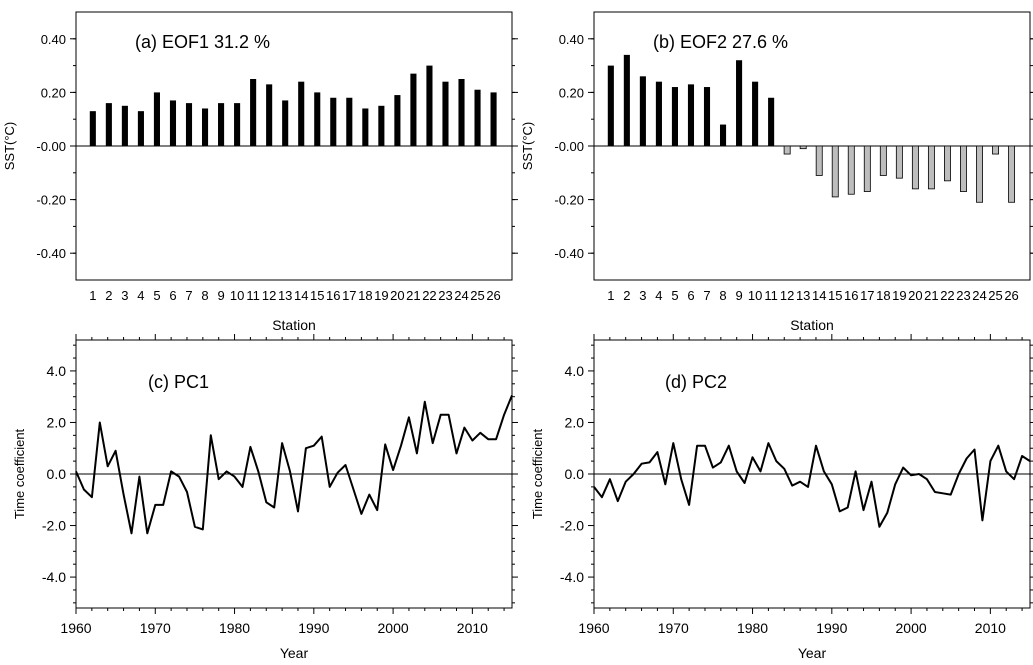 The image size is (1033, 665). What do you see at coordinates (294, 465) in the screenshot?
I see `series-line-c` at bounding box center [294, 465].